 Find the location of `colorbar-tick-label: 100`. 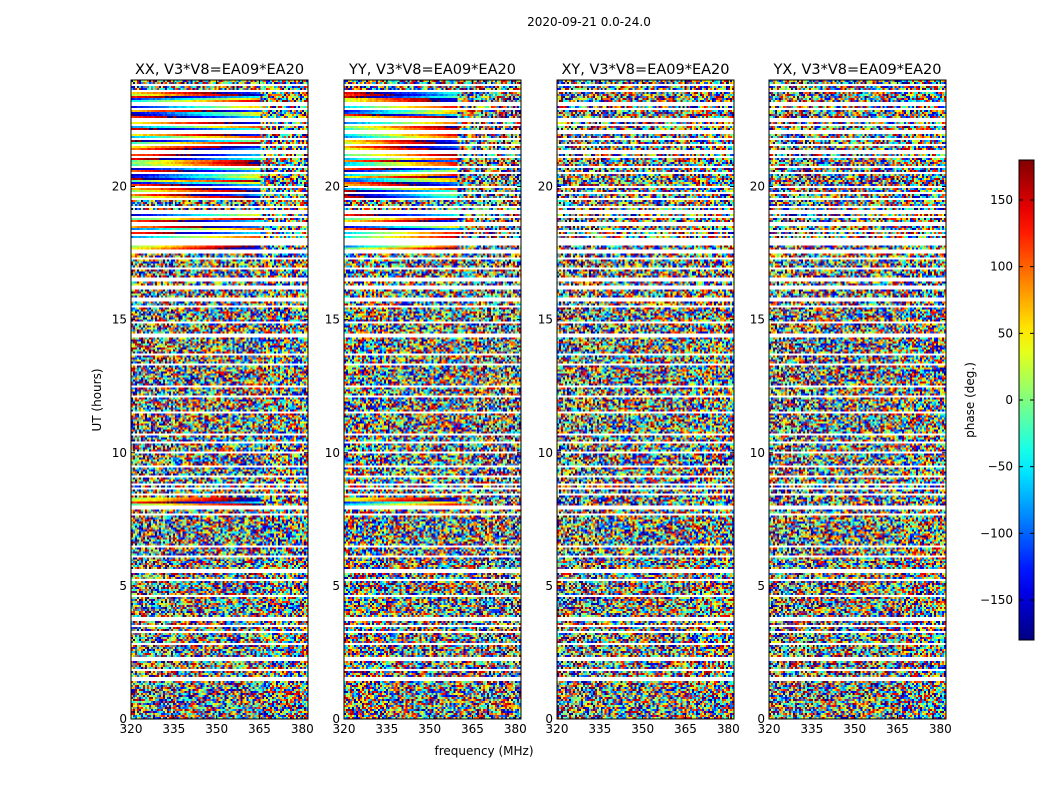

colorbar-tick-label: 100 is located at coordinates (1001, 267).